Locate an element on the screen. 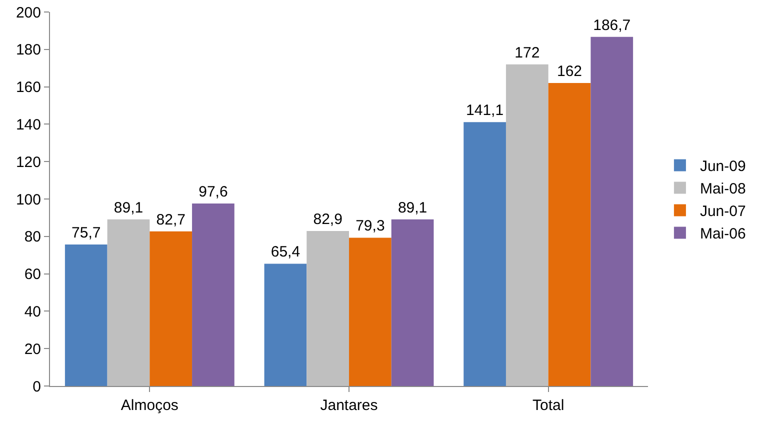 The image size is (768, 426). legend-label: Jun-09 is located at coordinates (723, 167).